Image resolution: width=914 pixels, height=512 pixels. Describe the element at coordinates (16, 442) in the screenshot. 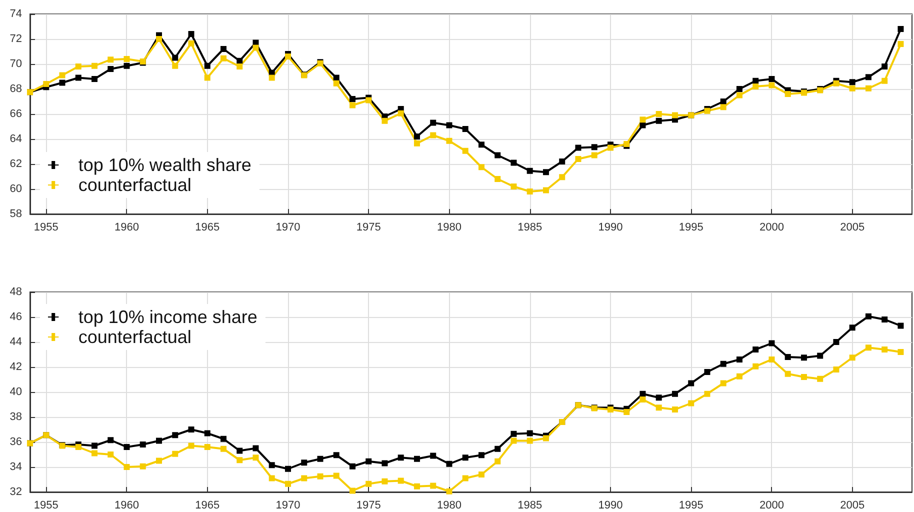

I see `y-tick-label: 36` at that location.